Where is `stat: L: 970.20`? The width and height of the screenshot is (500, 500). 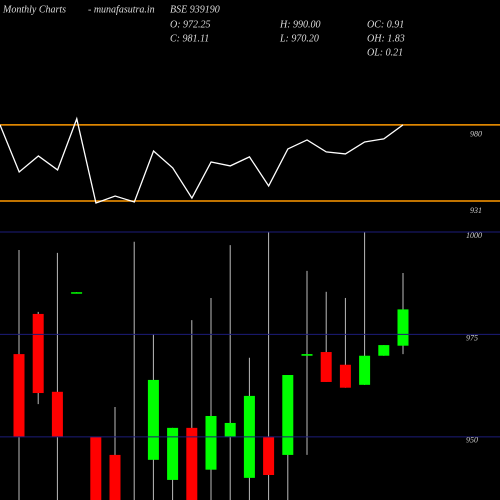 stat: L: 970.20 is located at coordinates (299, 38).